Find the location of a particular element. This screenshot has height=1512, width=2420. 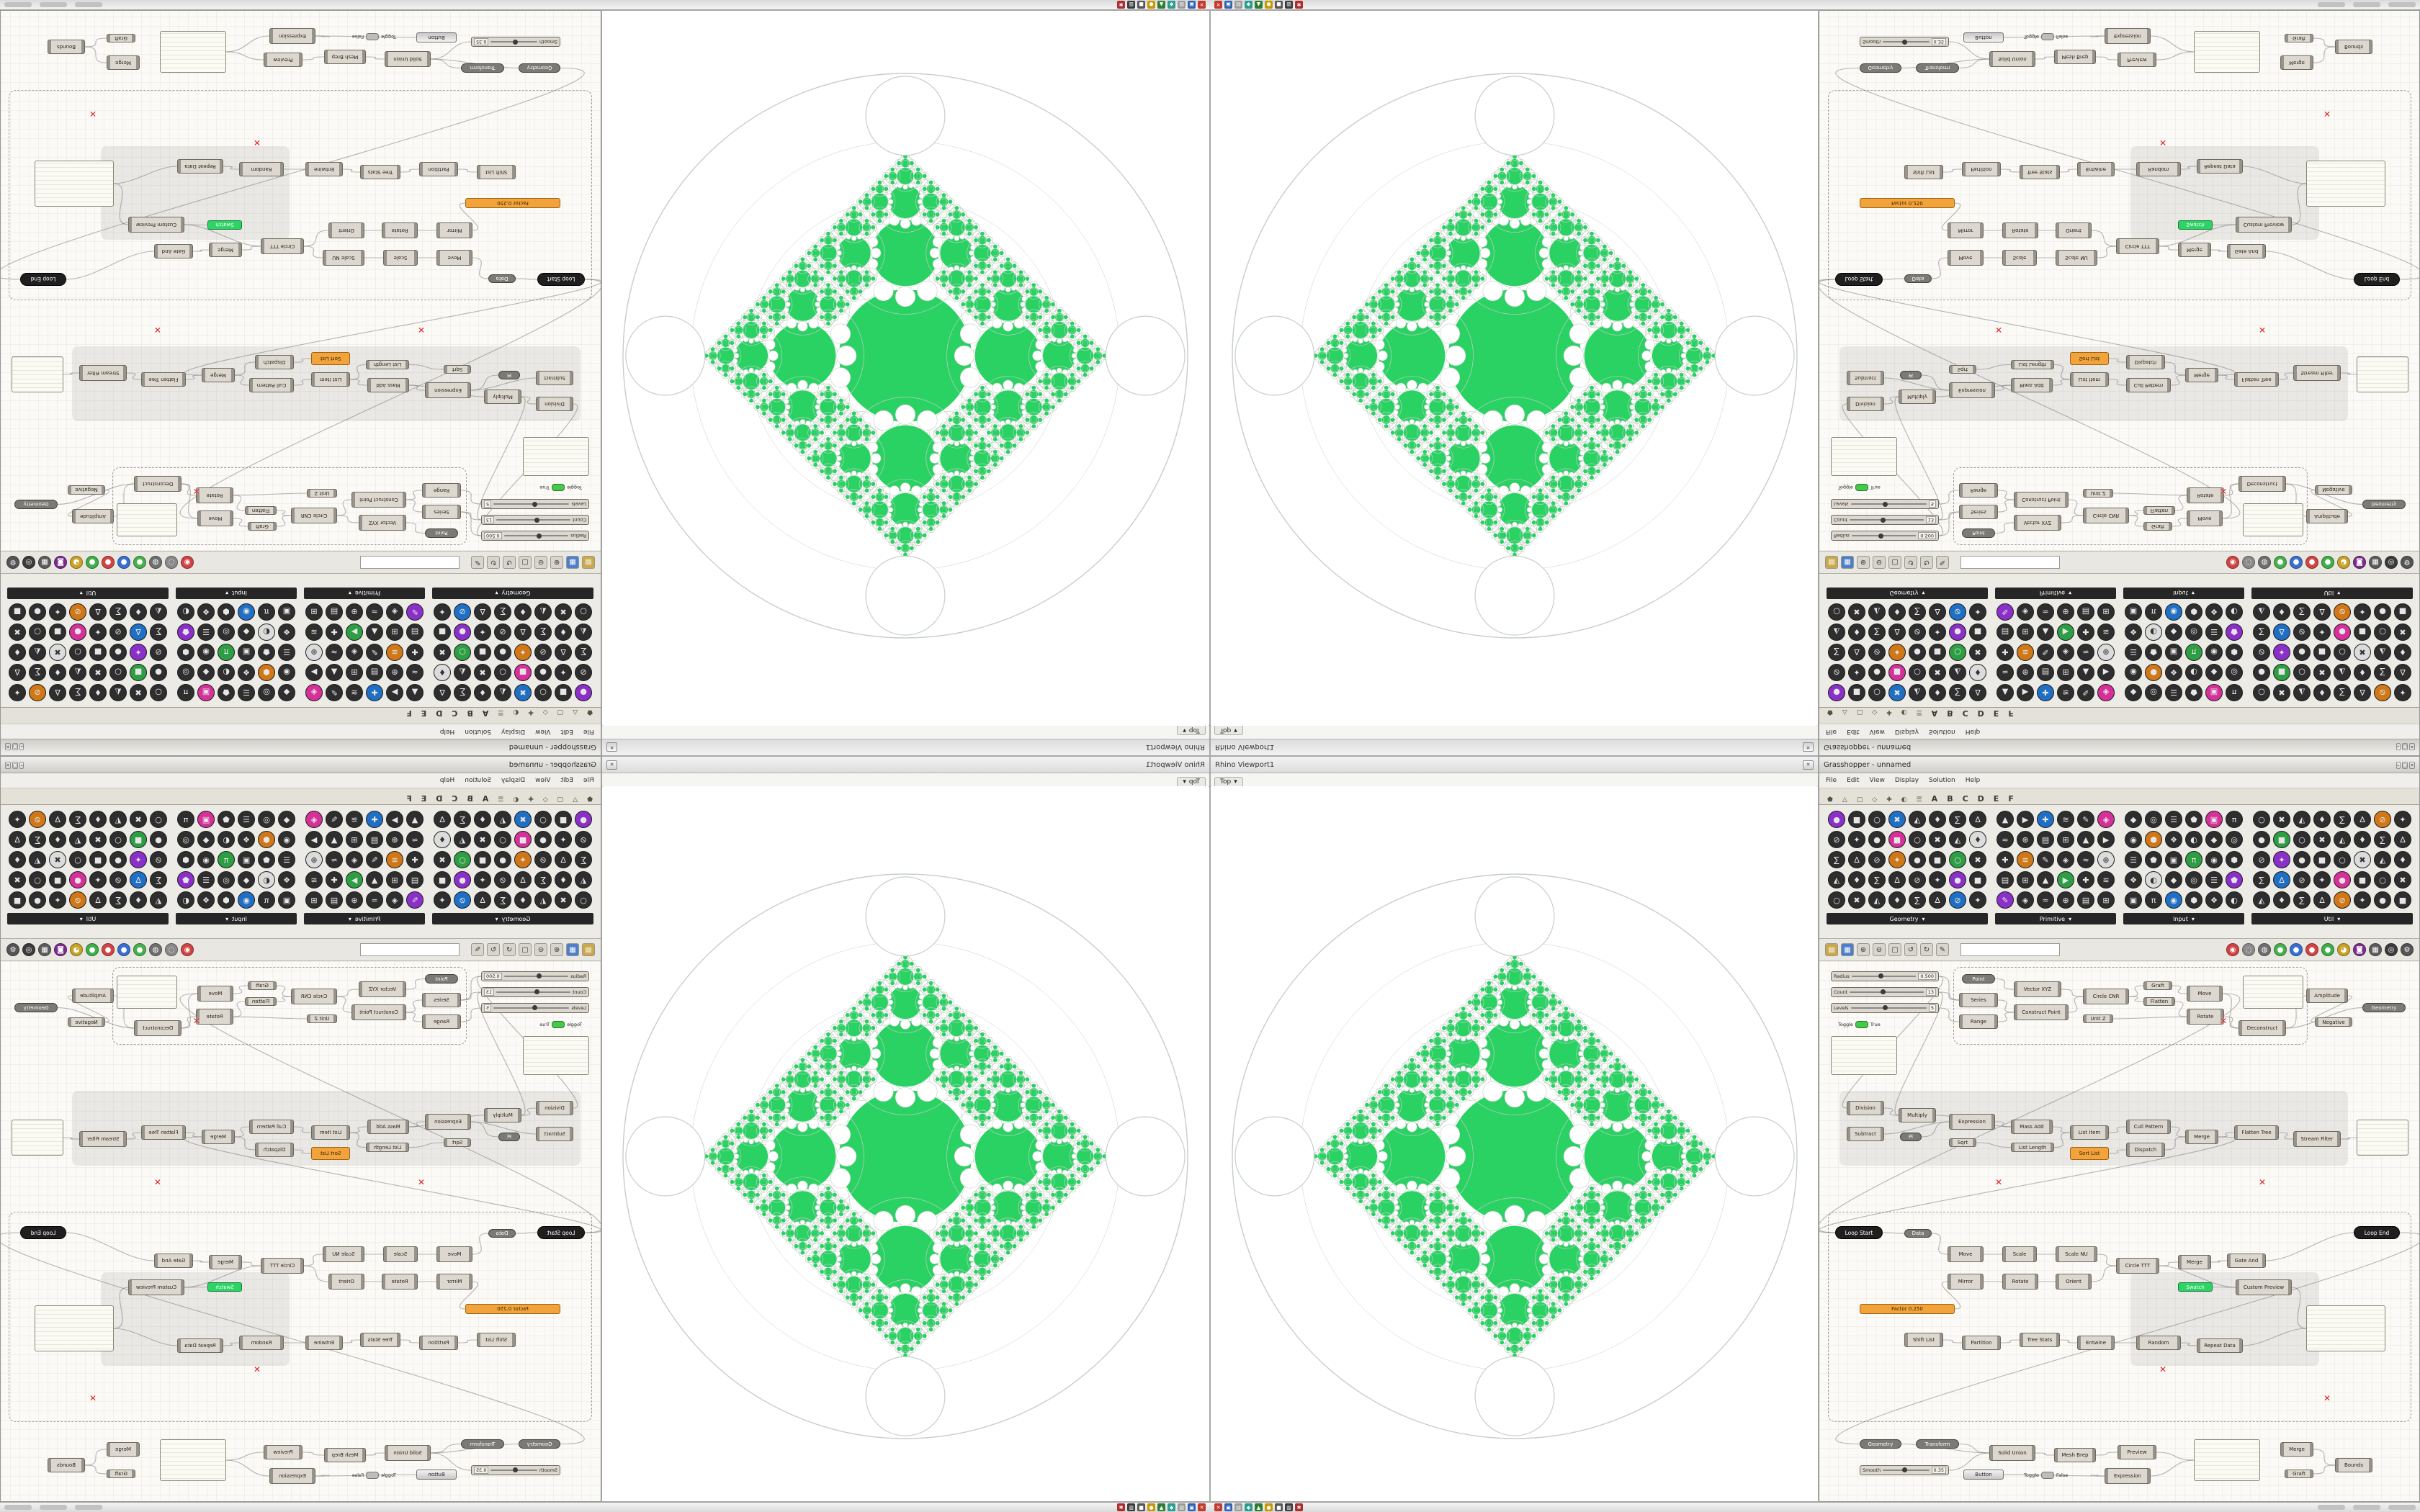

gh-node-pi1: Pi is located at coordinates (1911, 375).